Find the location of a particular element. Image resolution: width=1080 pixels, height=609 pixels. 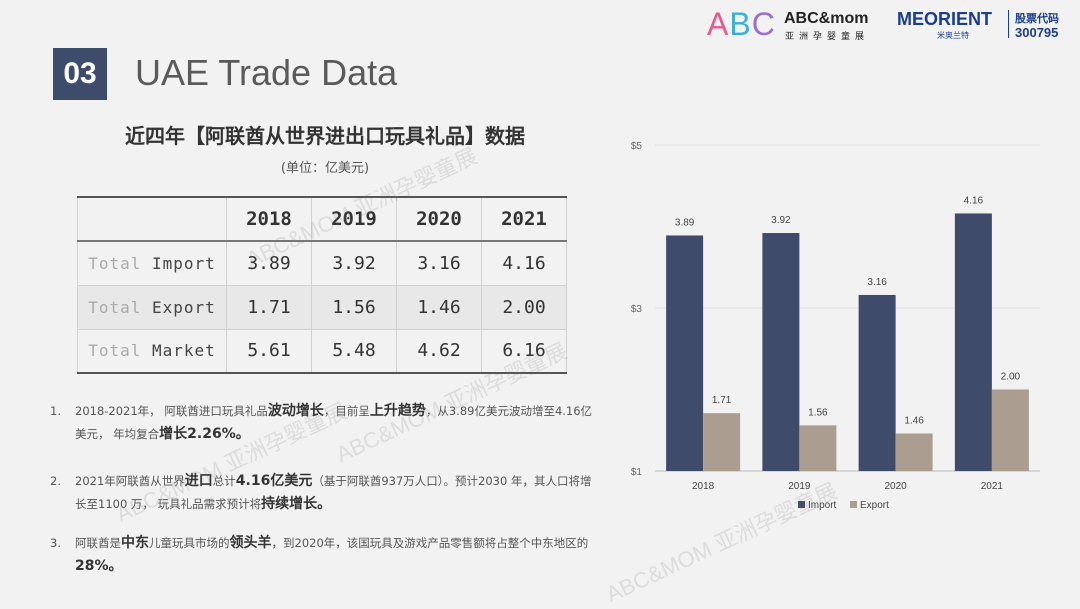

abc-mom-logo: ABC ABC&mom 亚洲孕婴童展 is located at coordinates (797, 24).